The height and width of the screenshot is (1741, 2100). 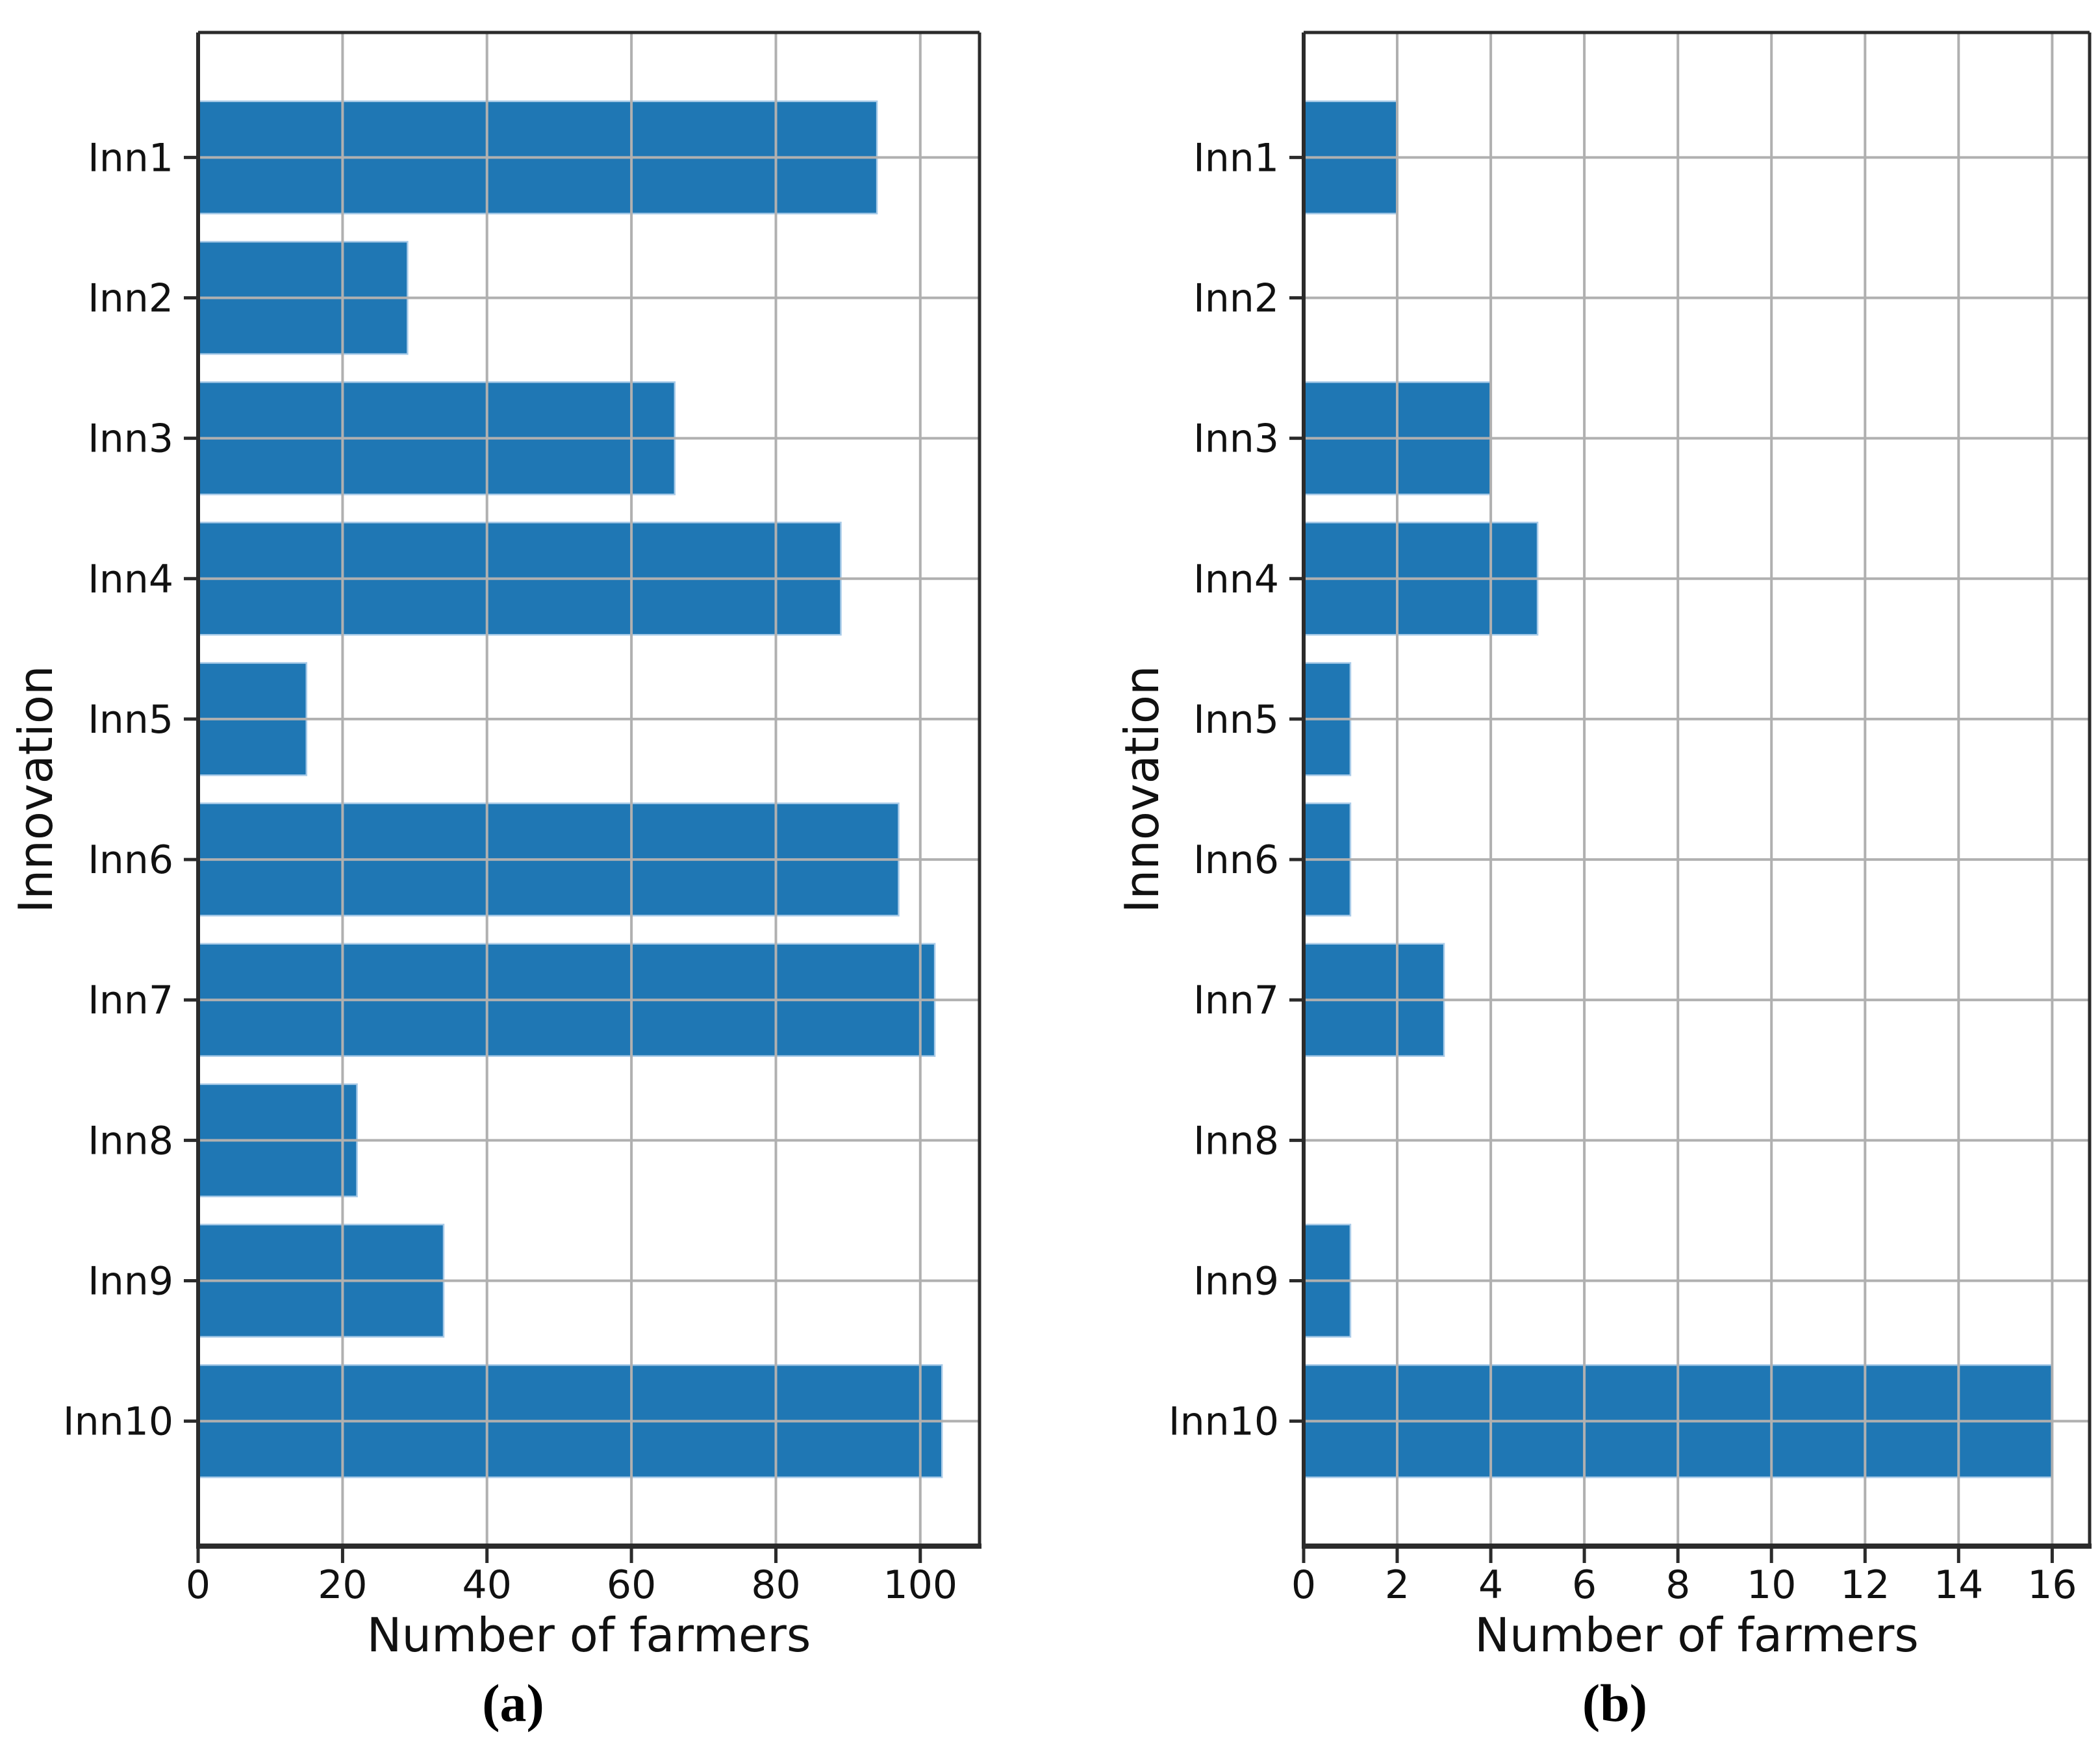 I want to click on x-tick-label-10-b: 10, so click(x=1771, y=1585).